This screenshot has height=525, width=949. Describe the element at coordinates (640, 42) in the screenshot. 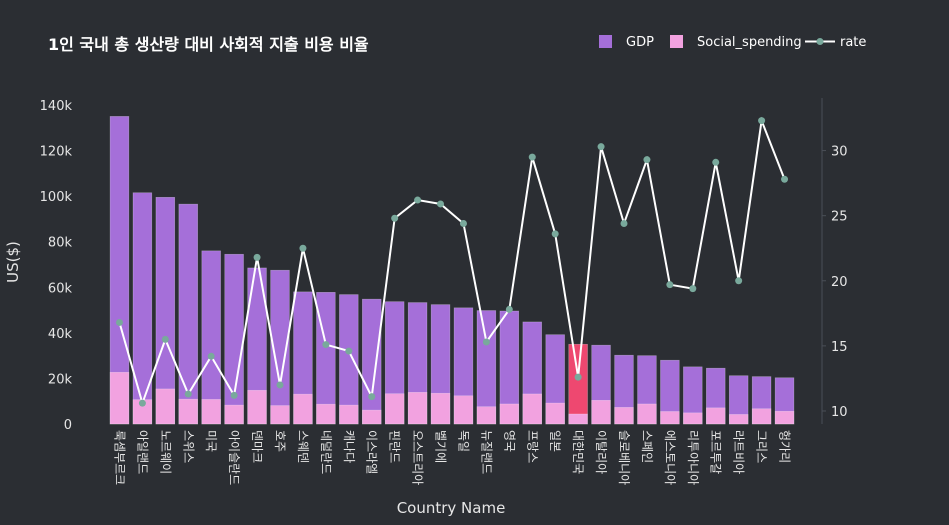

I see `legend-gdp-label: GDP` at that location.